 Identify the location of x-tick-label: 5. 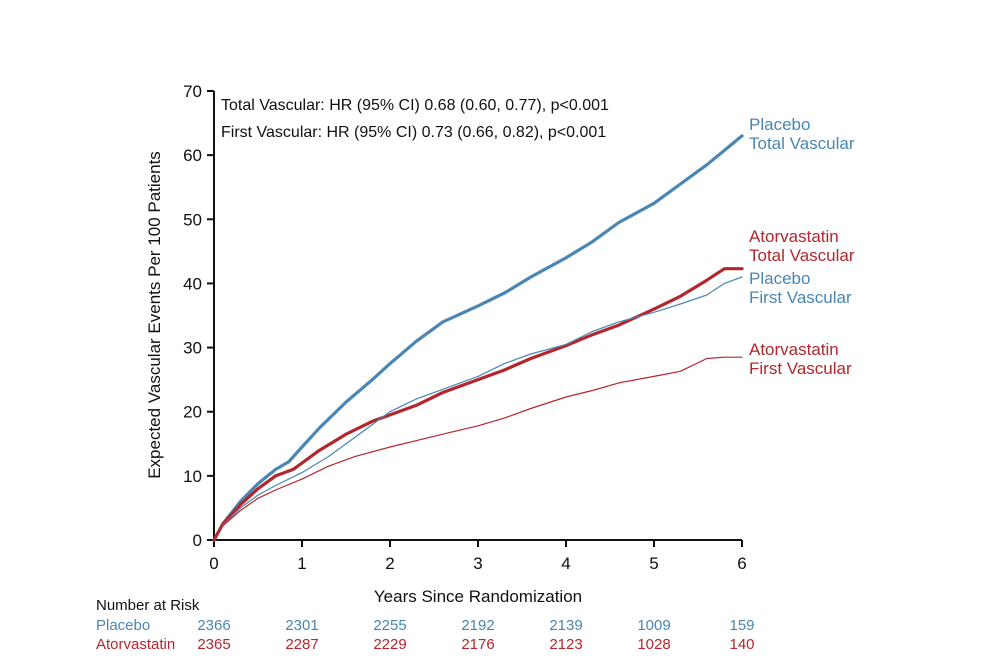
(653, 563).